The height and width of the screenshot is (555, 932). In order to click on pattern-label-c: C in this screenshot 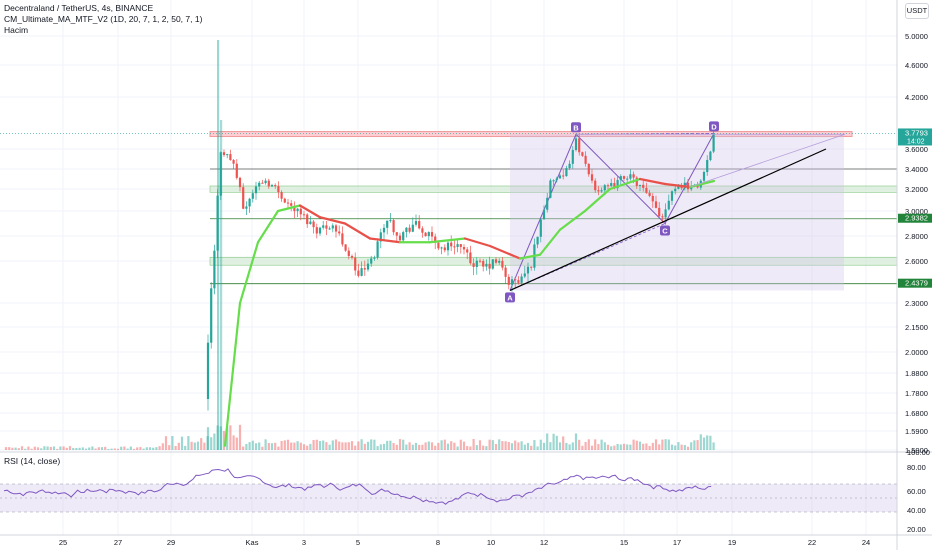, I will do `click(665, 231)`.